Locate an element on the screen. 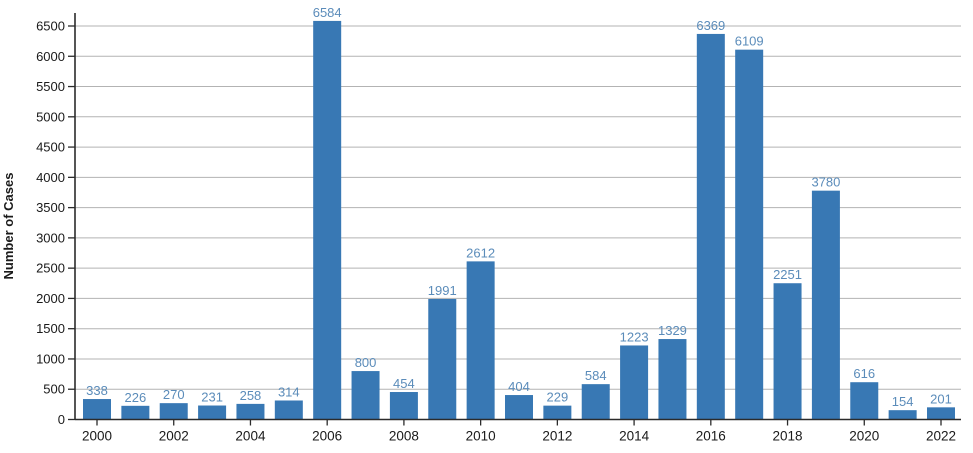  y-tick-label: 6500 is located at coordinates (50, 26).